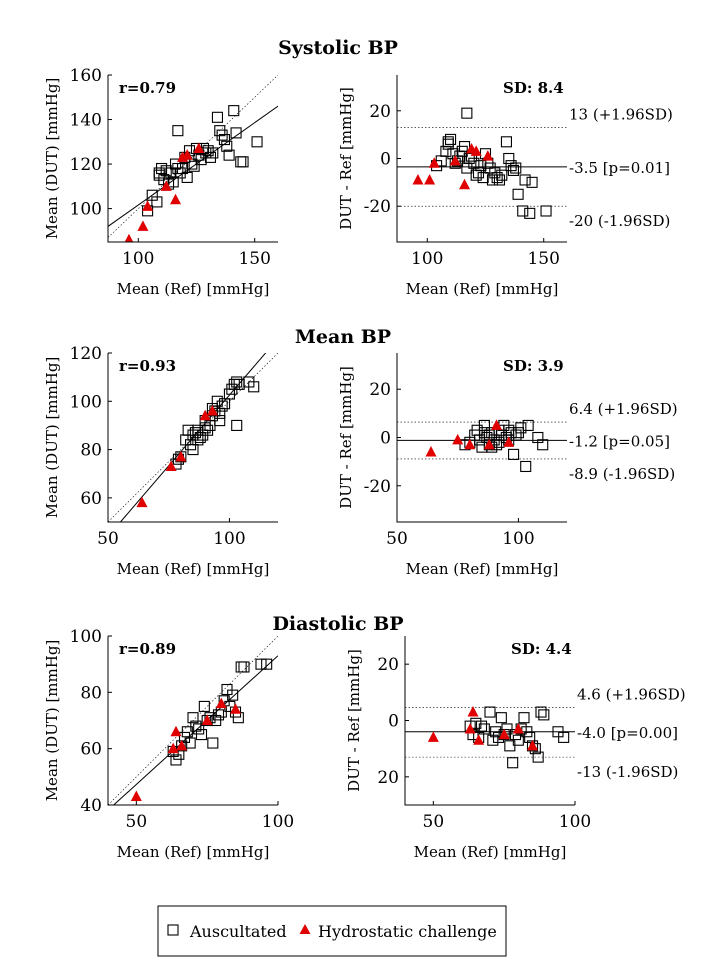 This screenshot has width=718, height=967. I want to click on upper-limit-label: 4.6 (+1.96SD), so click(631, 695).